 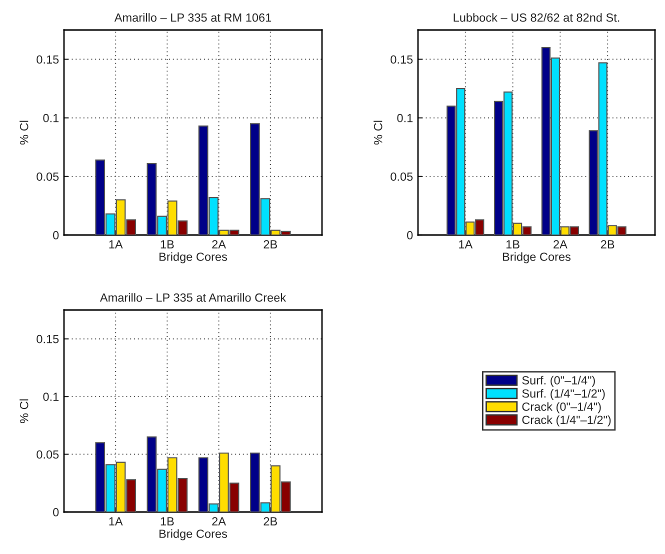 I want to click on legend-label: Surf. (1/4"–1/2"), so click(x=563, y=394).